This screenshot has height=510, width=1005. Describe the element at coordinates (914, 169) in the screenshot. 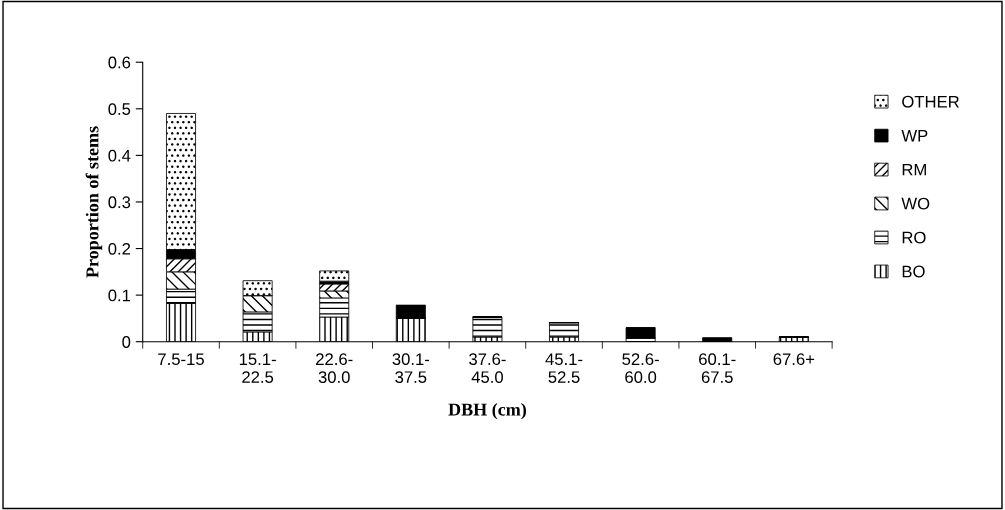

I see `legend-label: RM` at that location.